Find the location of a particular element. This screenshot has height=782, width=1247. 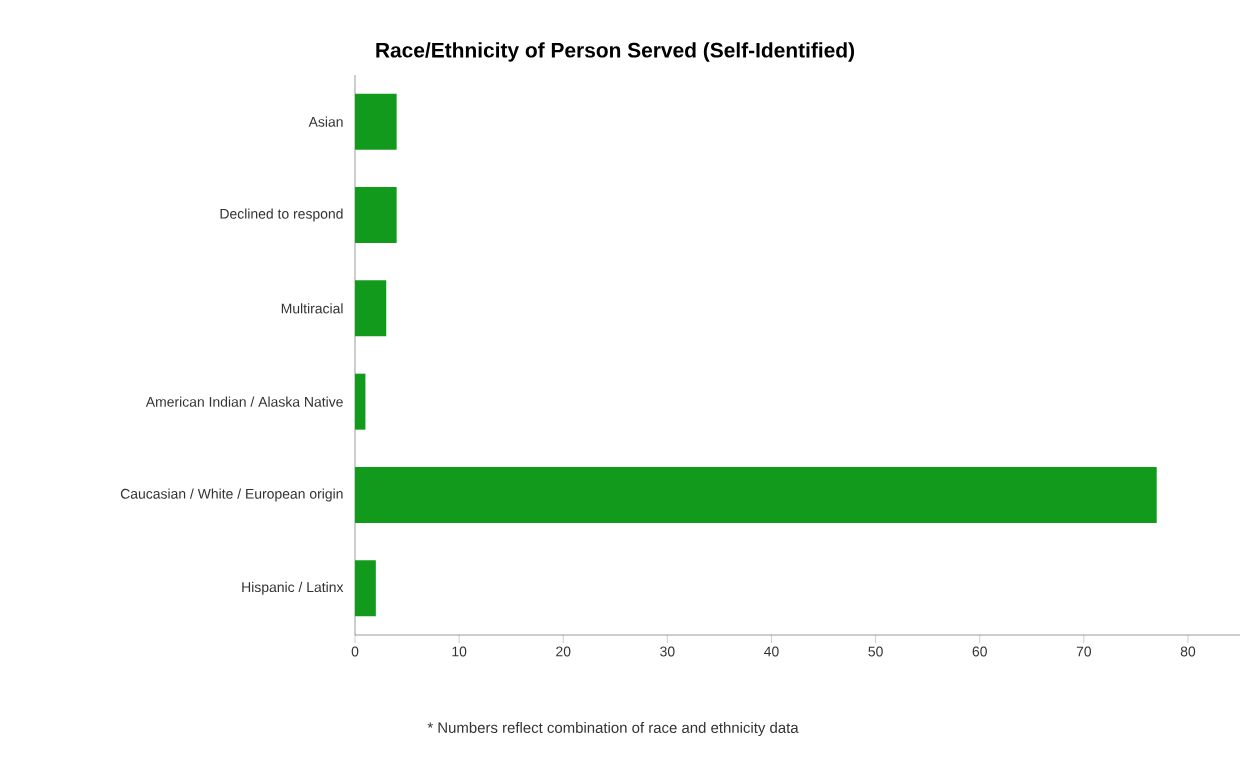

x-tick-label: 10 is located at coordinates (459, 651).